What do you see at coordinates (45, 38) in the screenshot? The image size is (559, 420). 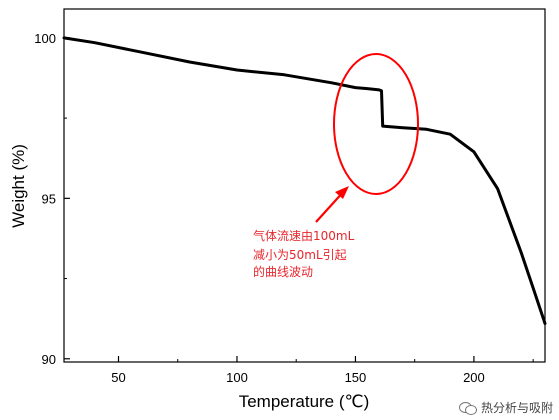 I see `y-tick-label: 100` at bounding box center [45, 38].